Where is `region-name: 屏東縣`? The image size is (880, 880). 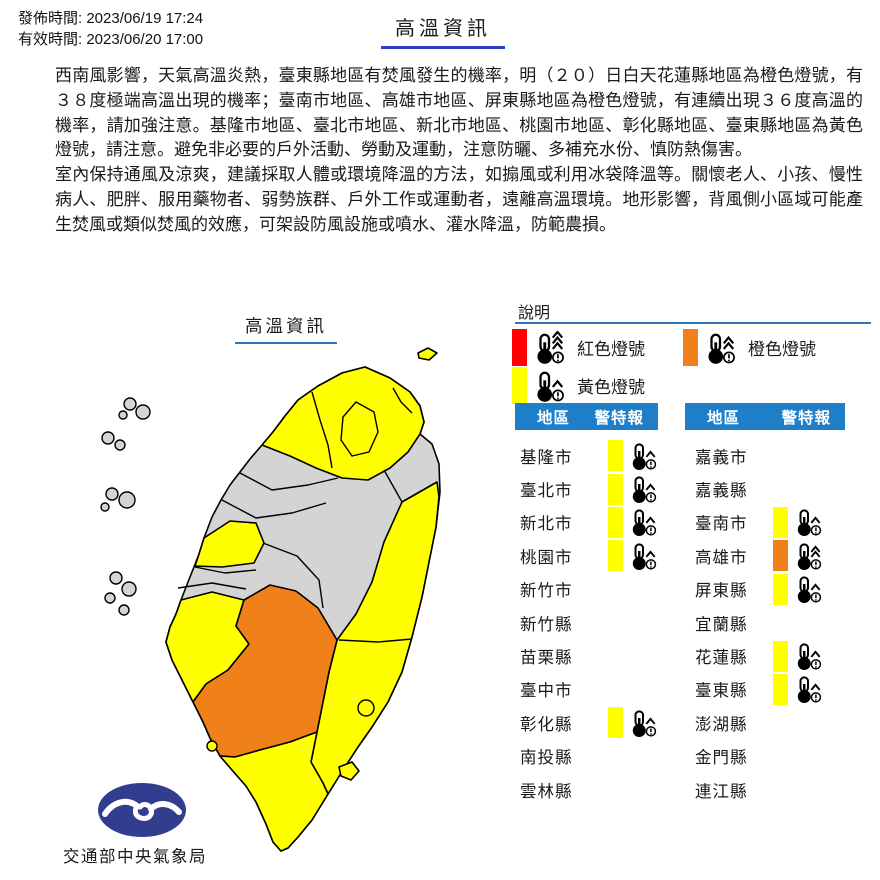 region-name: 屏東縣 is located at coordinates (721, 591).